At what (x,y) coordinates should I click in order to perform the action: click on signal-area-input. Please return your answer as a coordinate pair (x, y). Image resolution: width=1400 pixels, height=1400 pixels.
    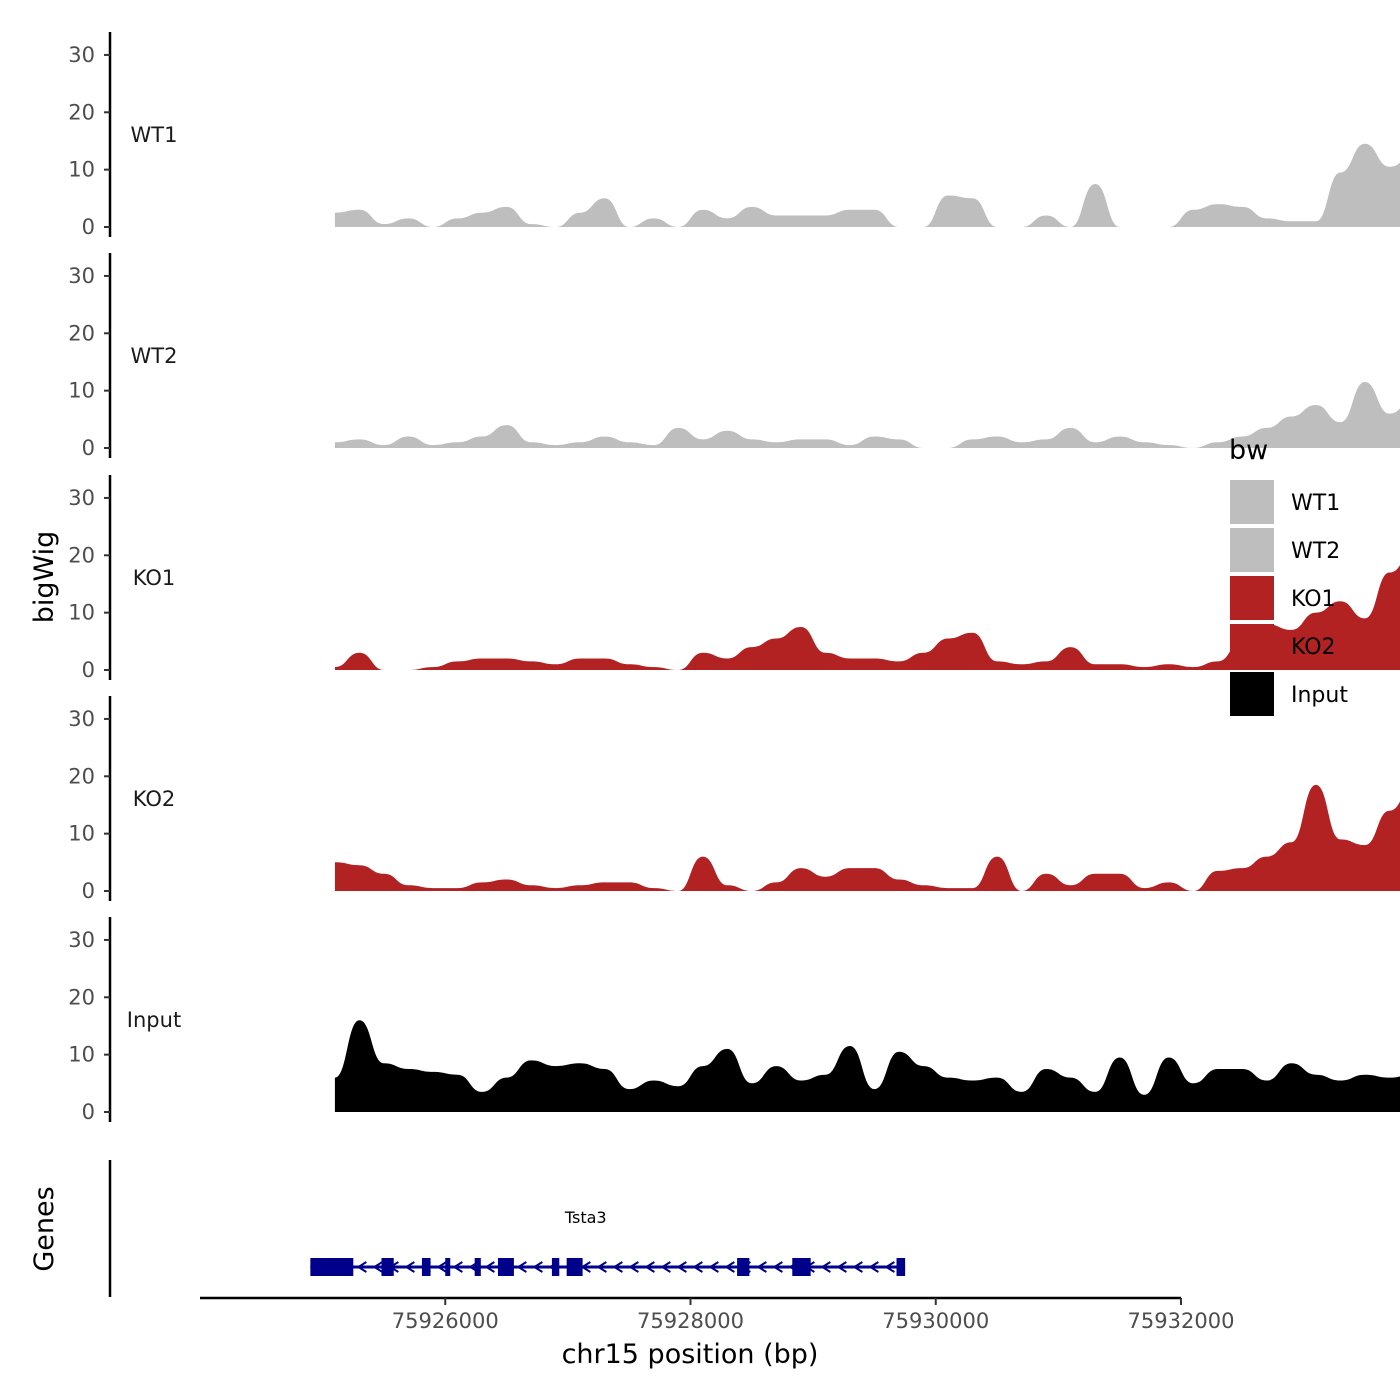
    Looking at the image, I should click on (867, 1066).